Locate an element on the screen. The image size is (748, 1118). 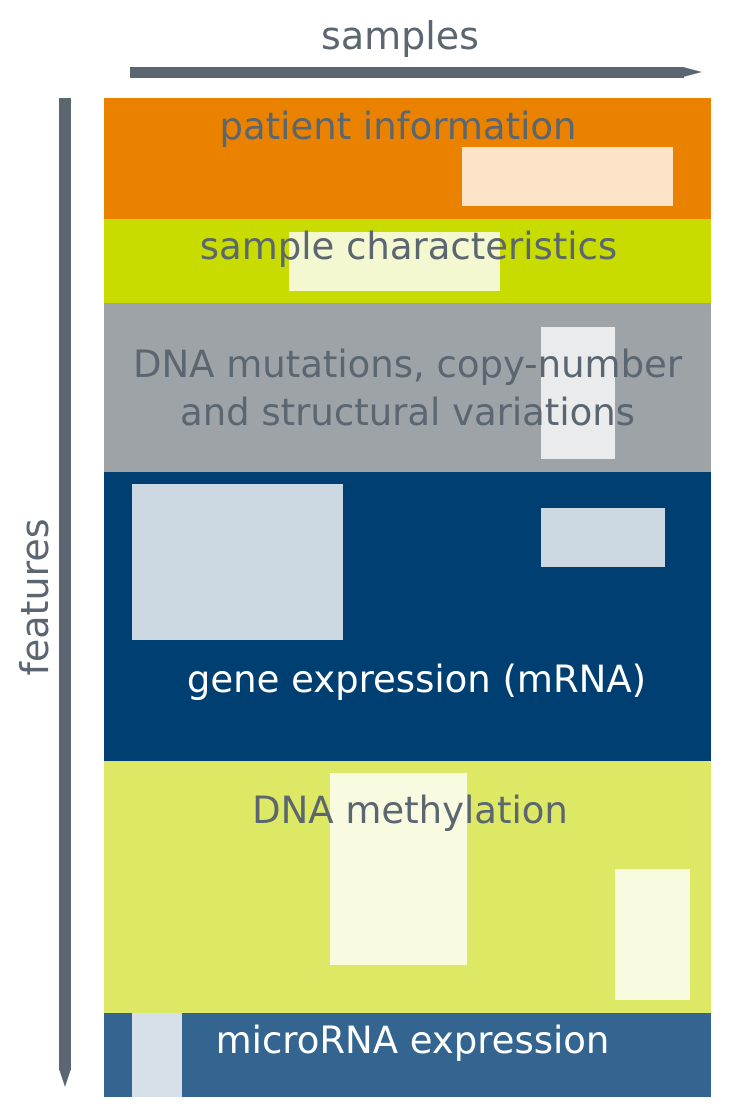
dna-methylation-block-center is located at coordinates (398, 869).